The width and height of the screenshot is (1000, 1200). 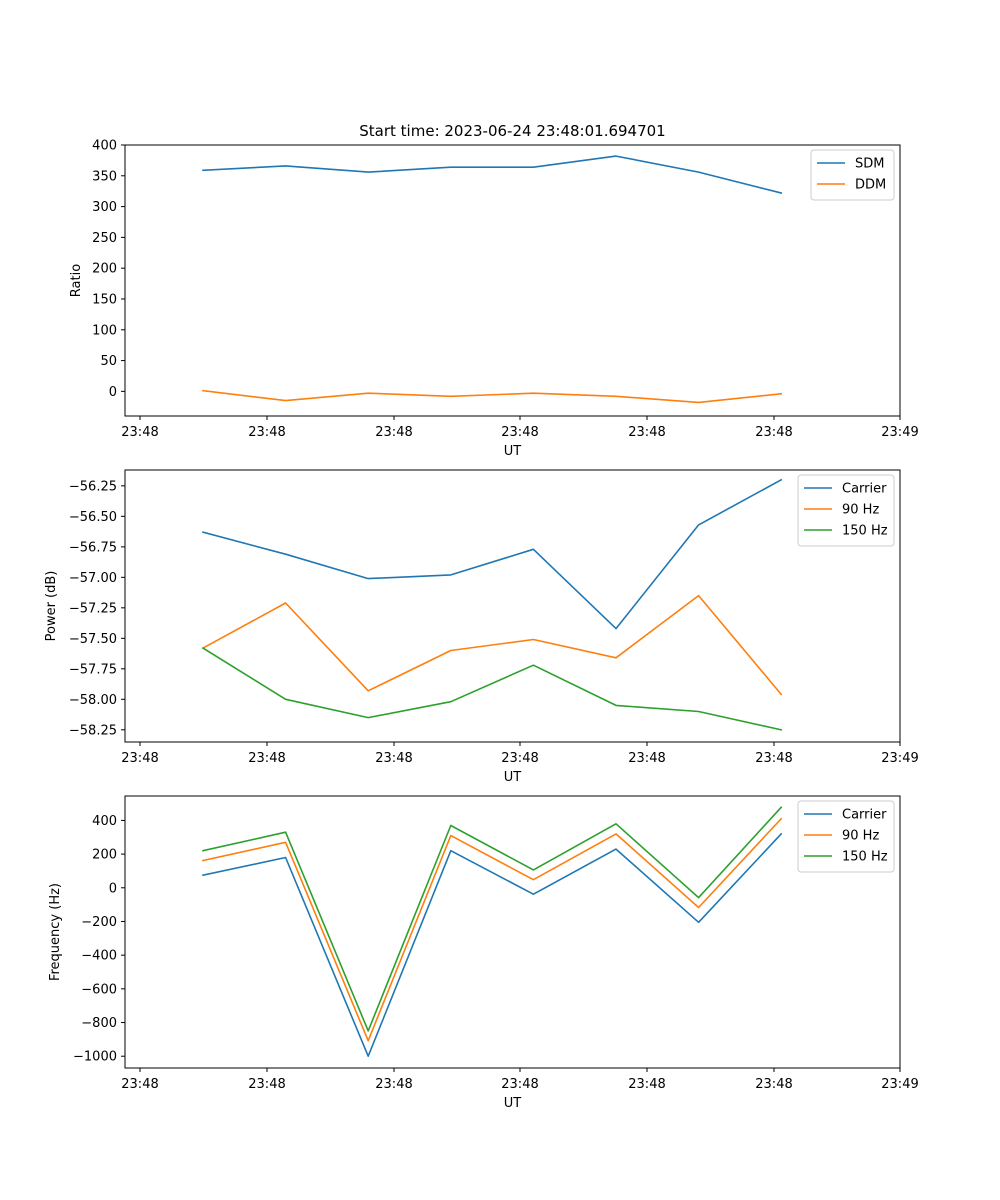 I want to click on y-tick-label: −56.50, so click(x=93, y=517).